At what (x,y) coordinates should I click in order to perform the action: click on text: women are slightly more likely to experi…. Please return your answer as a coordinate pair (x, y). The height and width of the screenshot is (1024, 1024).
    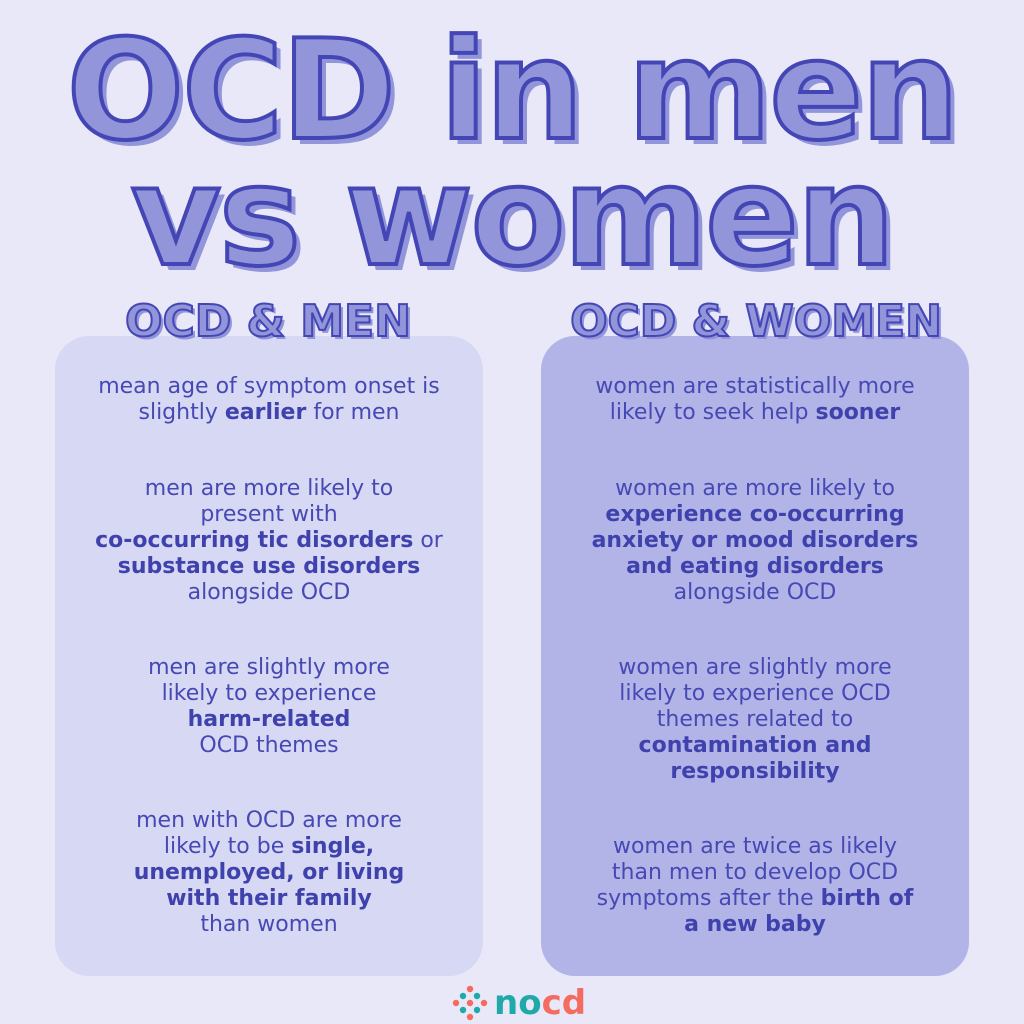
    Looking at the image, I should click on (755, 693).